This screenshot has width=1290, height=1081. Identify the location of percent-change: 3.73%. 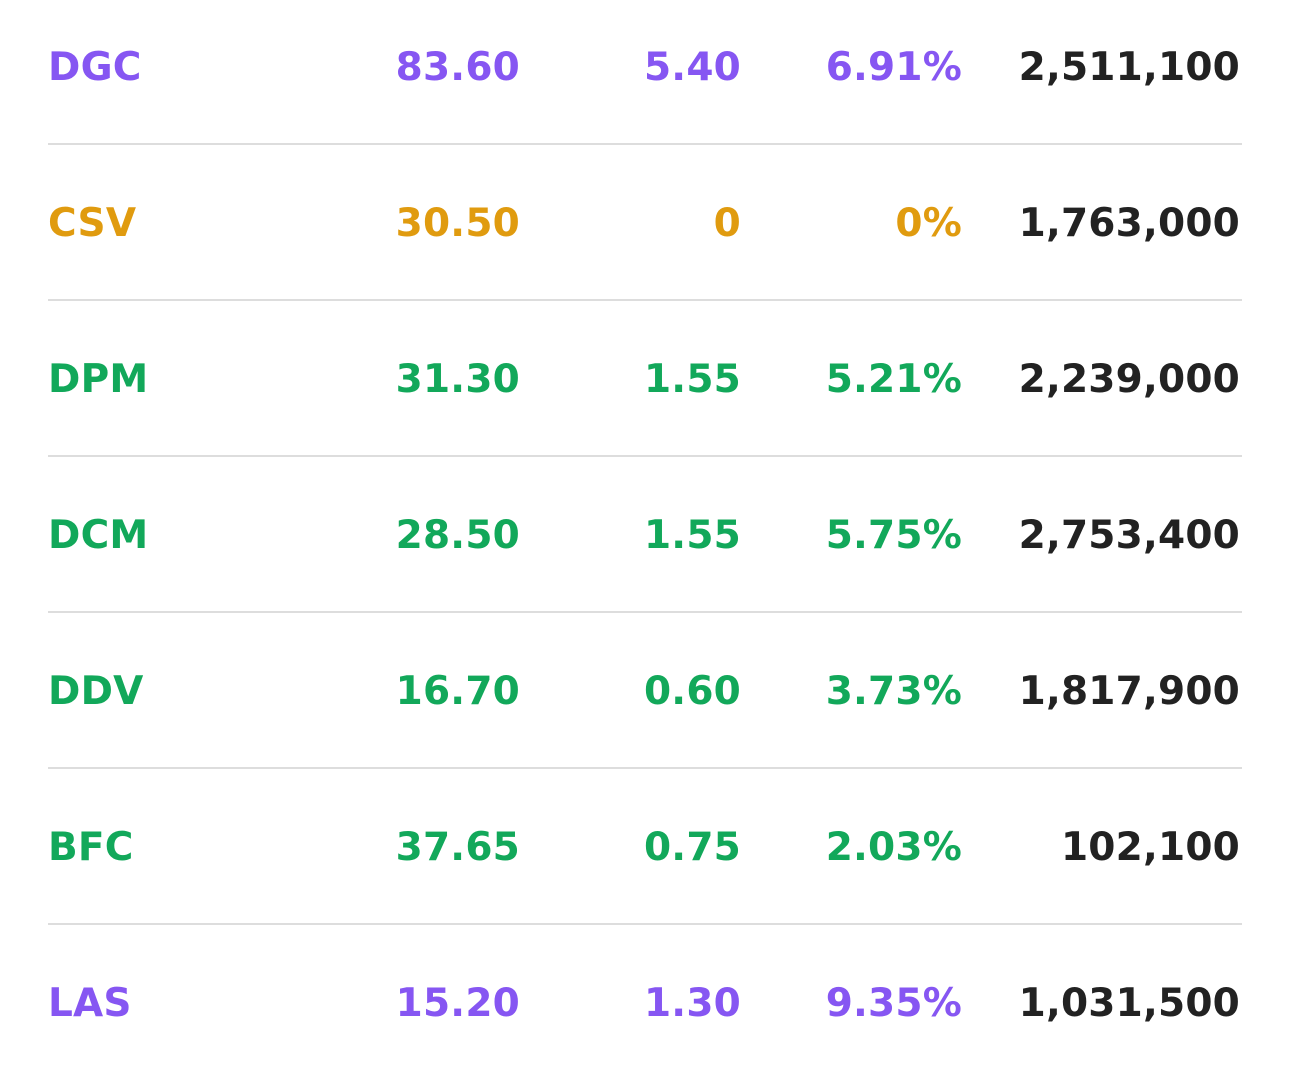
(893, 691).